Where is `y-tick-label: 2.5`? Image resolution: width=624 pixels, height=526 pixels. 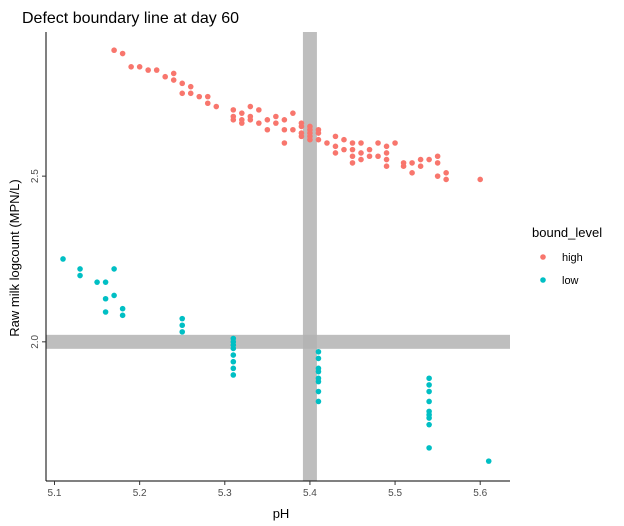 y-tick-label: 2.5 is located at coordinates (35, 176).